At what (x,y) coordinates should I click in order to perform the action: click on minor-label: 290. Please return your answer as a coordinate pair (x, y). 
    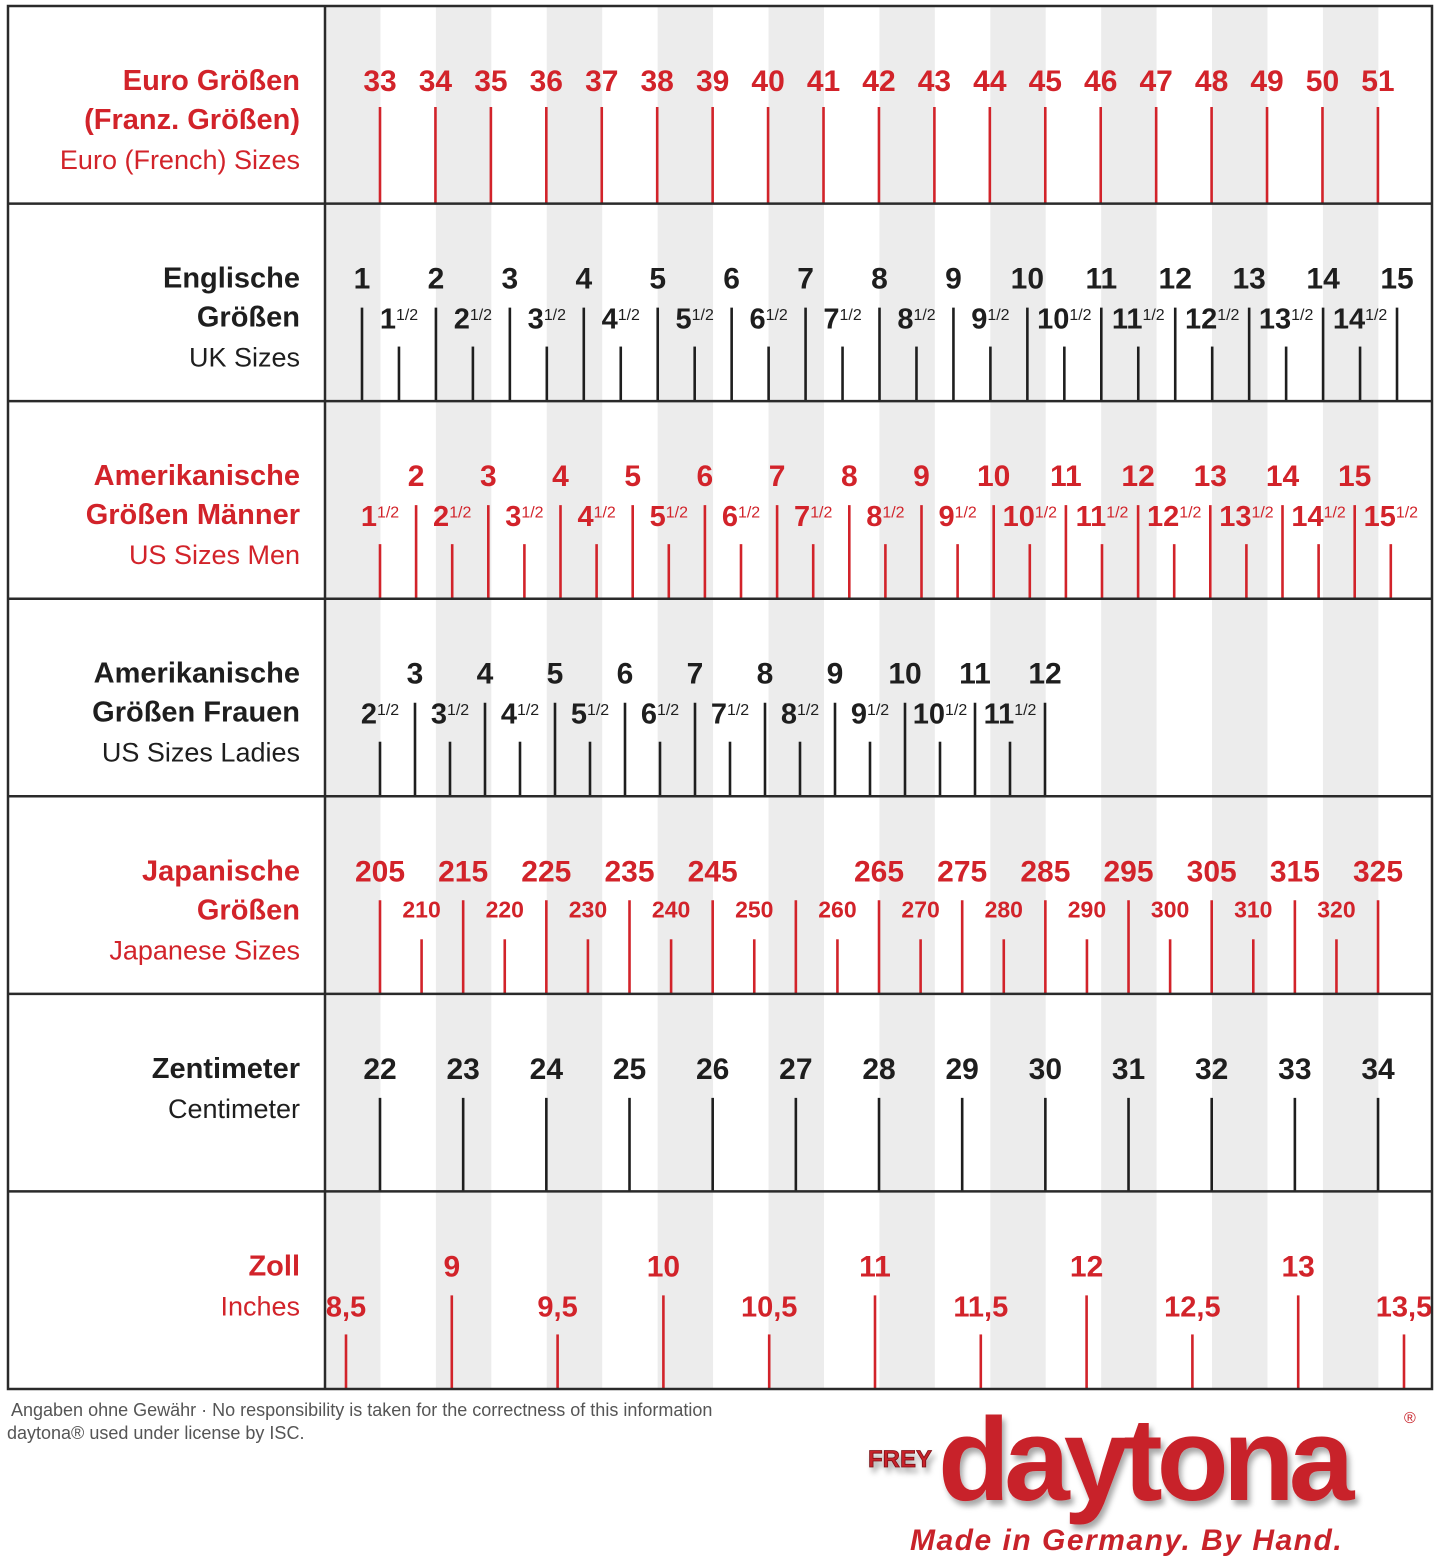
    Looking at the image, I should click on (1087, 909).